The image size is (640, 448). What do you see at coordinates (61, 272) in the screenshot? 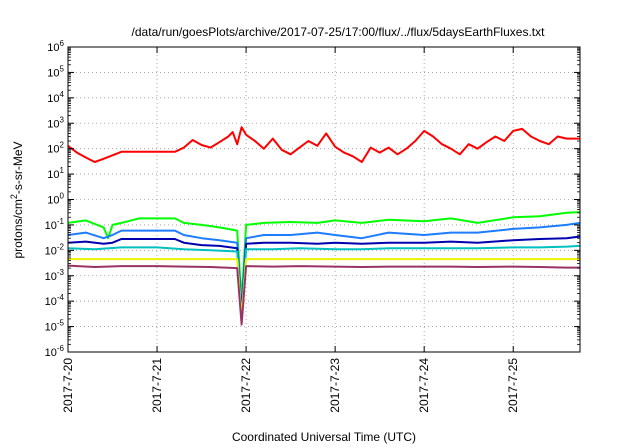
I see `y-tick-exponent: -3` at bounding box center [61, 272].